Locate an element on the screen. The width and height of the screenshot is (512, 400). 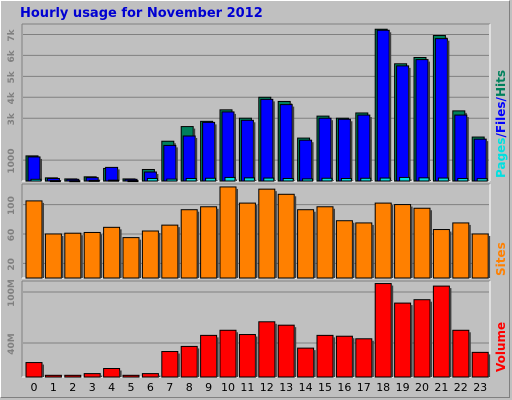
x-tick-label-17: 17 is located at coordinates (364, 387).